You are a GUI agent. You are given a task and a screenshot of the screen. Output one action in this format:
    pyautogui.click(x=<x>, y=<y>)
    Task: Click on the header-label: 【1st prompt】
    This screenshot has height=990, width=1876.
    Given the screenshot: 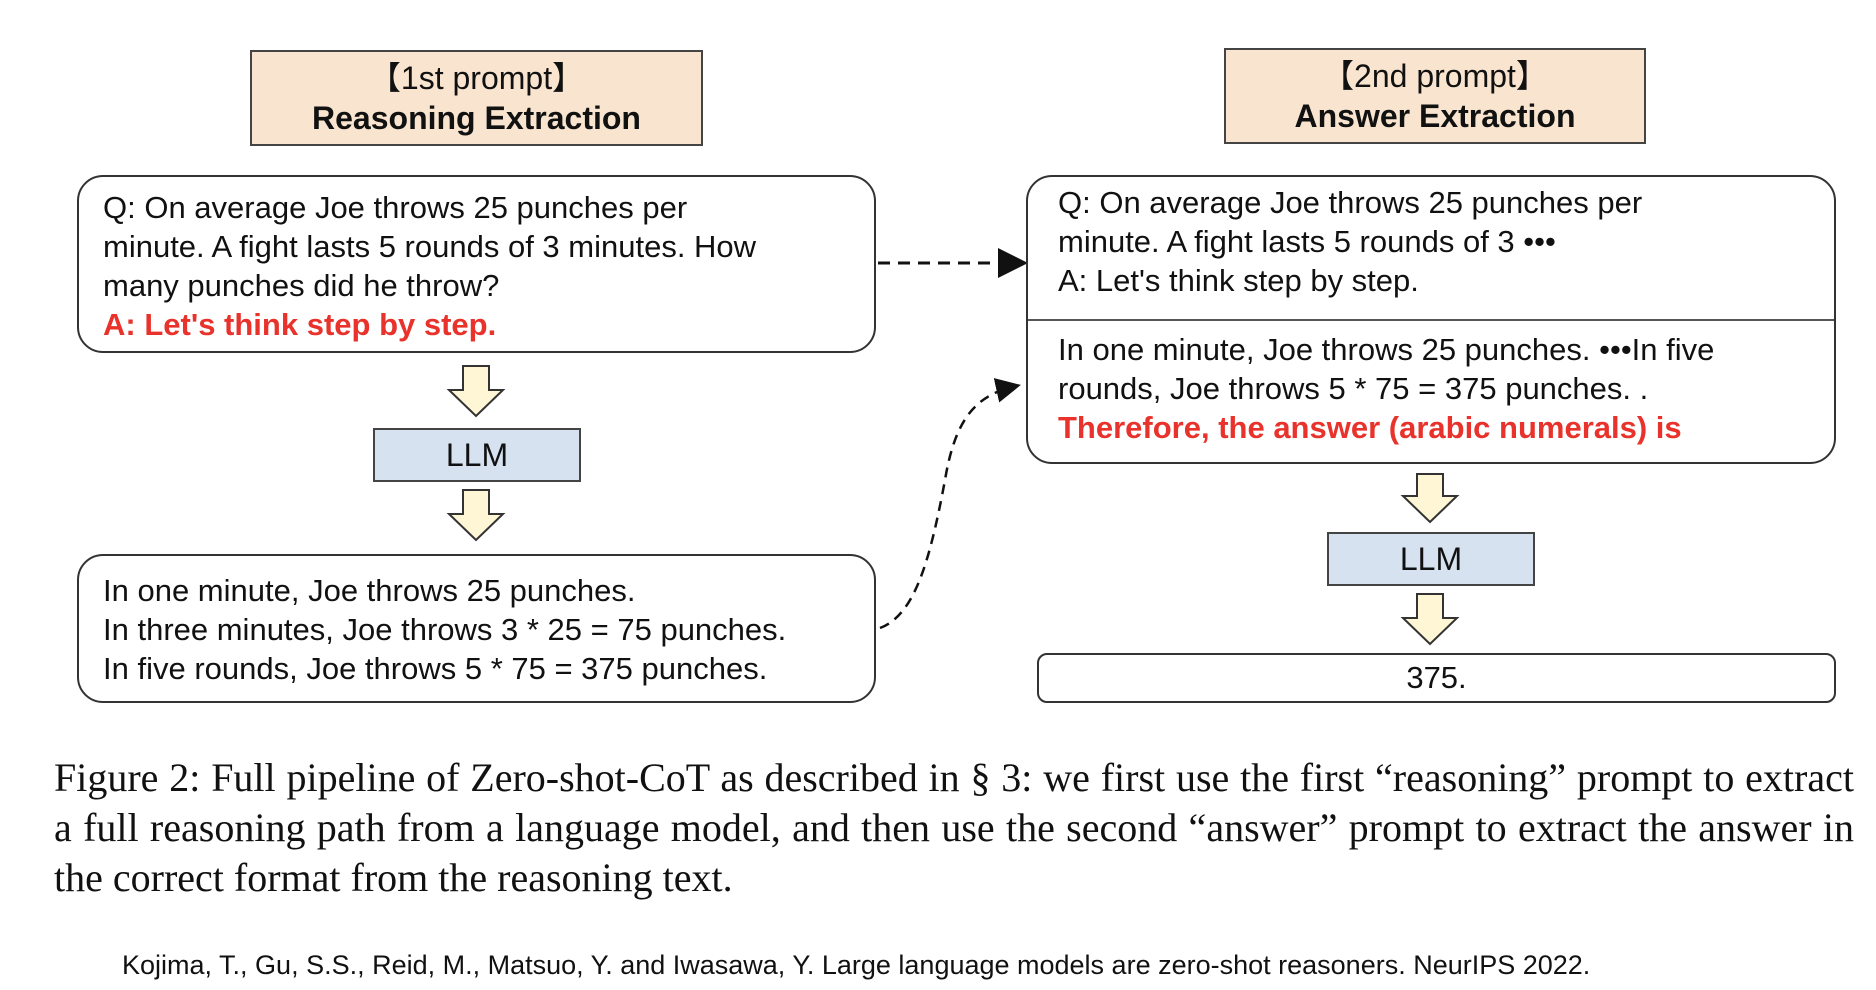 What is the action you would take?
    pyautogui.click(x=476, y=78)
    